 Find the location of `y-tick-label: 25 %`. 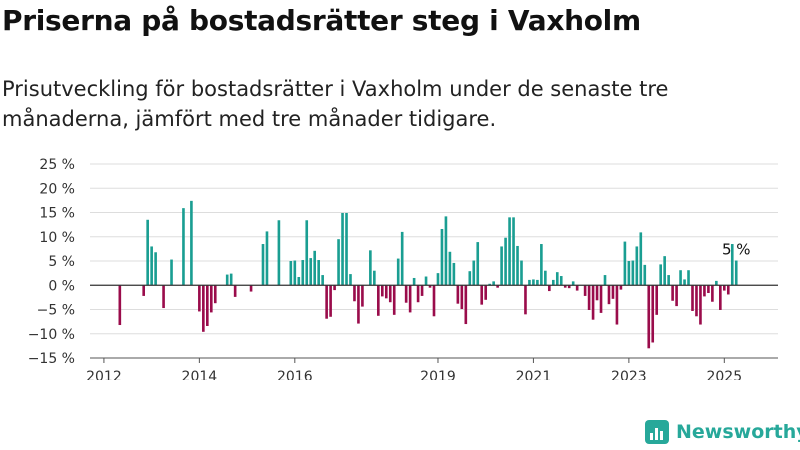

y-tick-label: 25 % is located at coordinates (57, 165).